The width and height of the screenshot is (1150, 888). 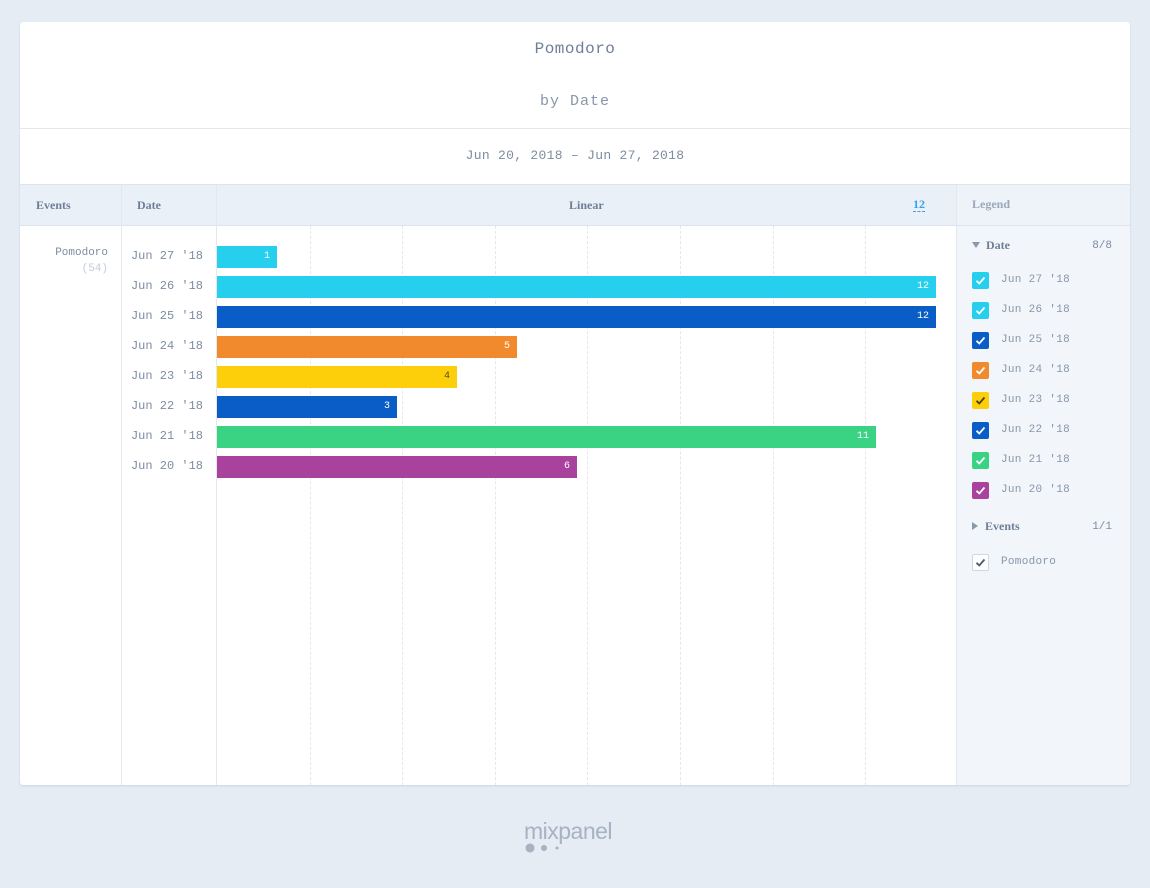 I want to click on legend-date-item: Jun 26 '18, so click(x=1042, y=311).